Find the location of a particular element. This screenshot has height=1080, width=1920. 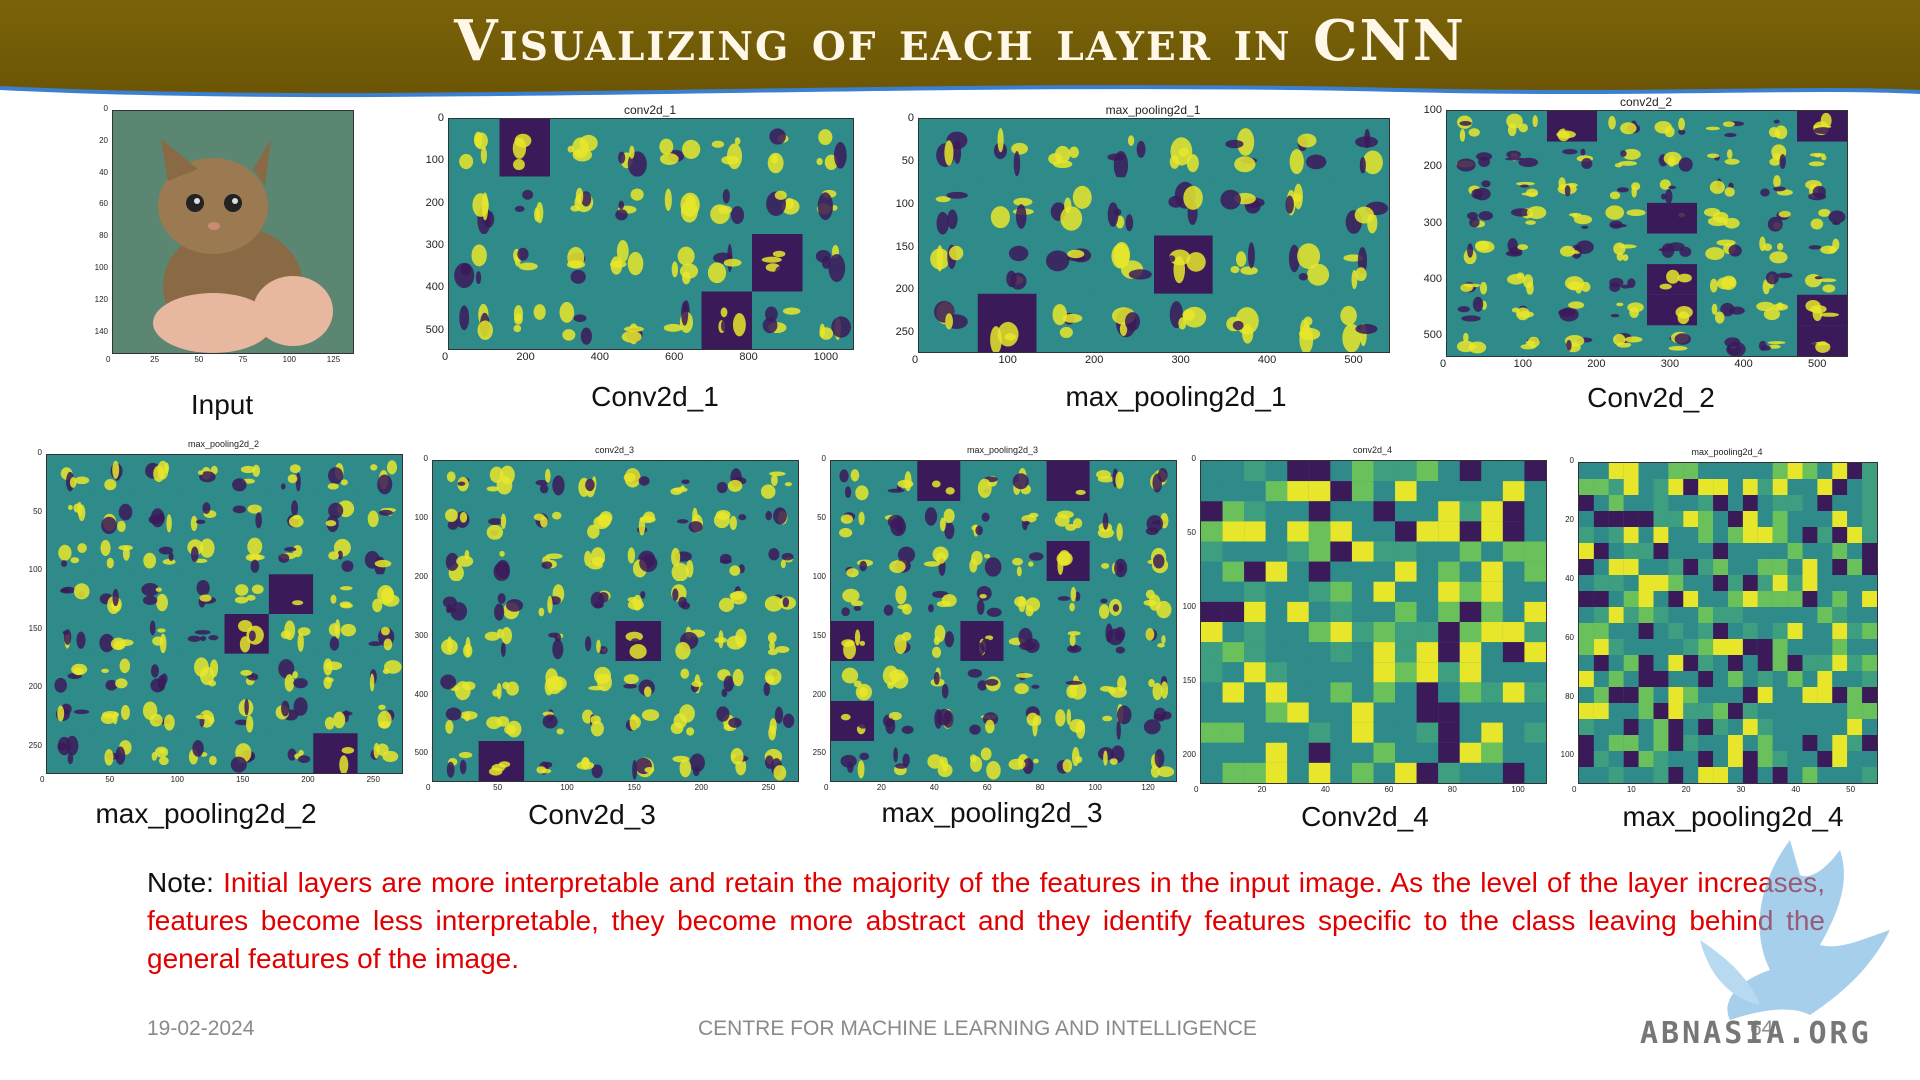

x-tick-label: 100 is located at coordinates (1095, 787).